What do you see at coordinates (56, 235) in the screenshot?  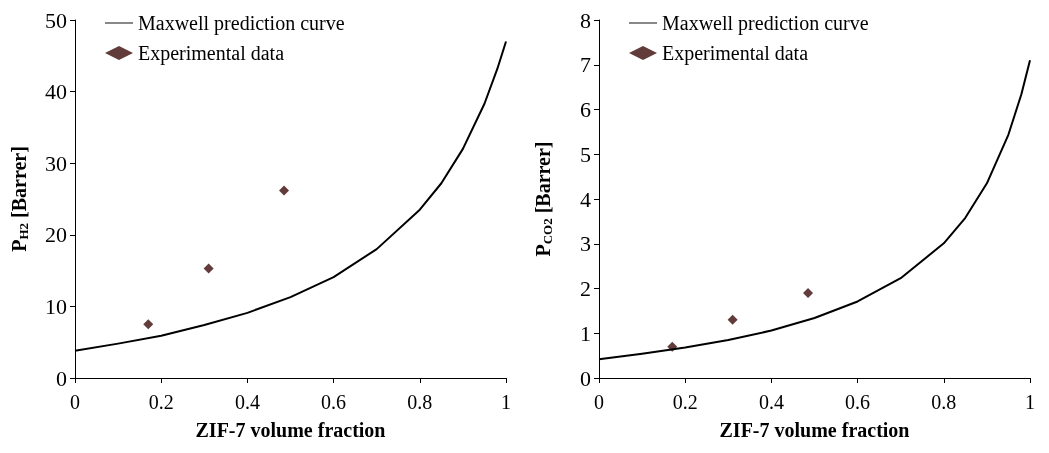 I see `y-tick-label: 20` at bounding box center [56, 235].